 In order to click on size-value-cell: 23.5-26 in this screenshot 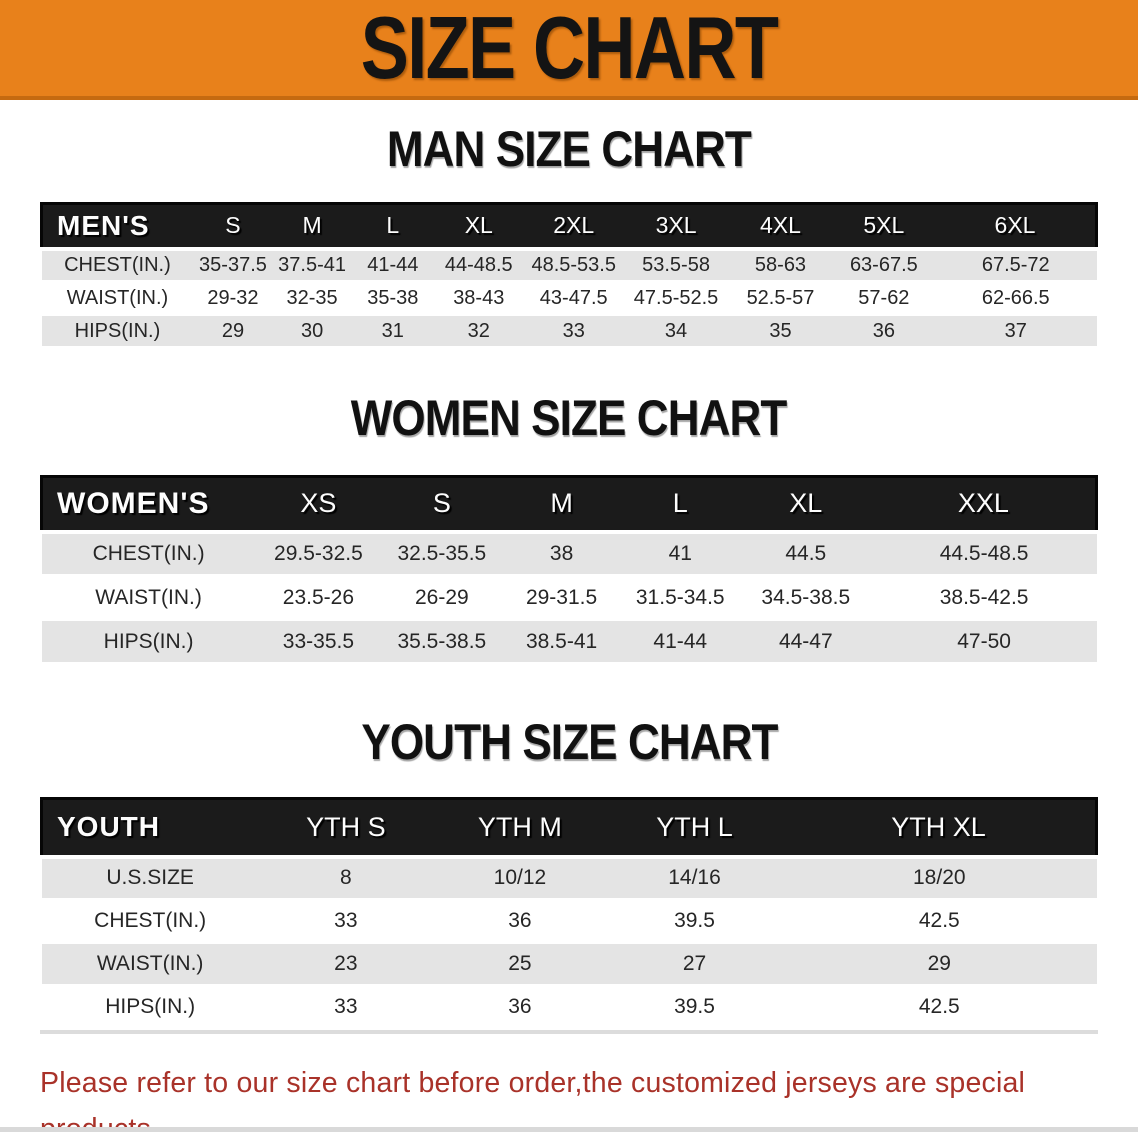, I will do `click(318, 598)`.